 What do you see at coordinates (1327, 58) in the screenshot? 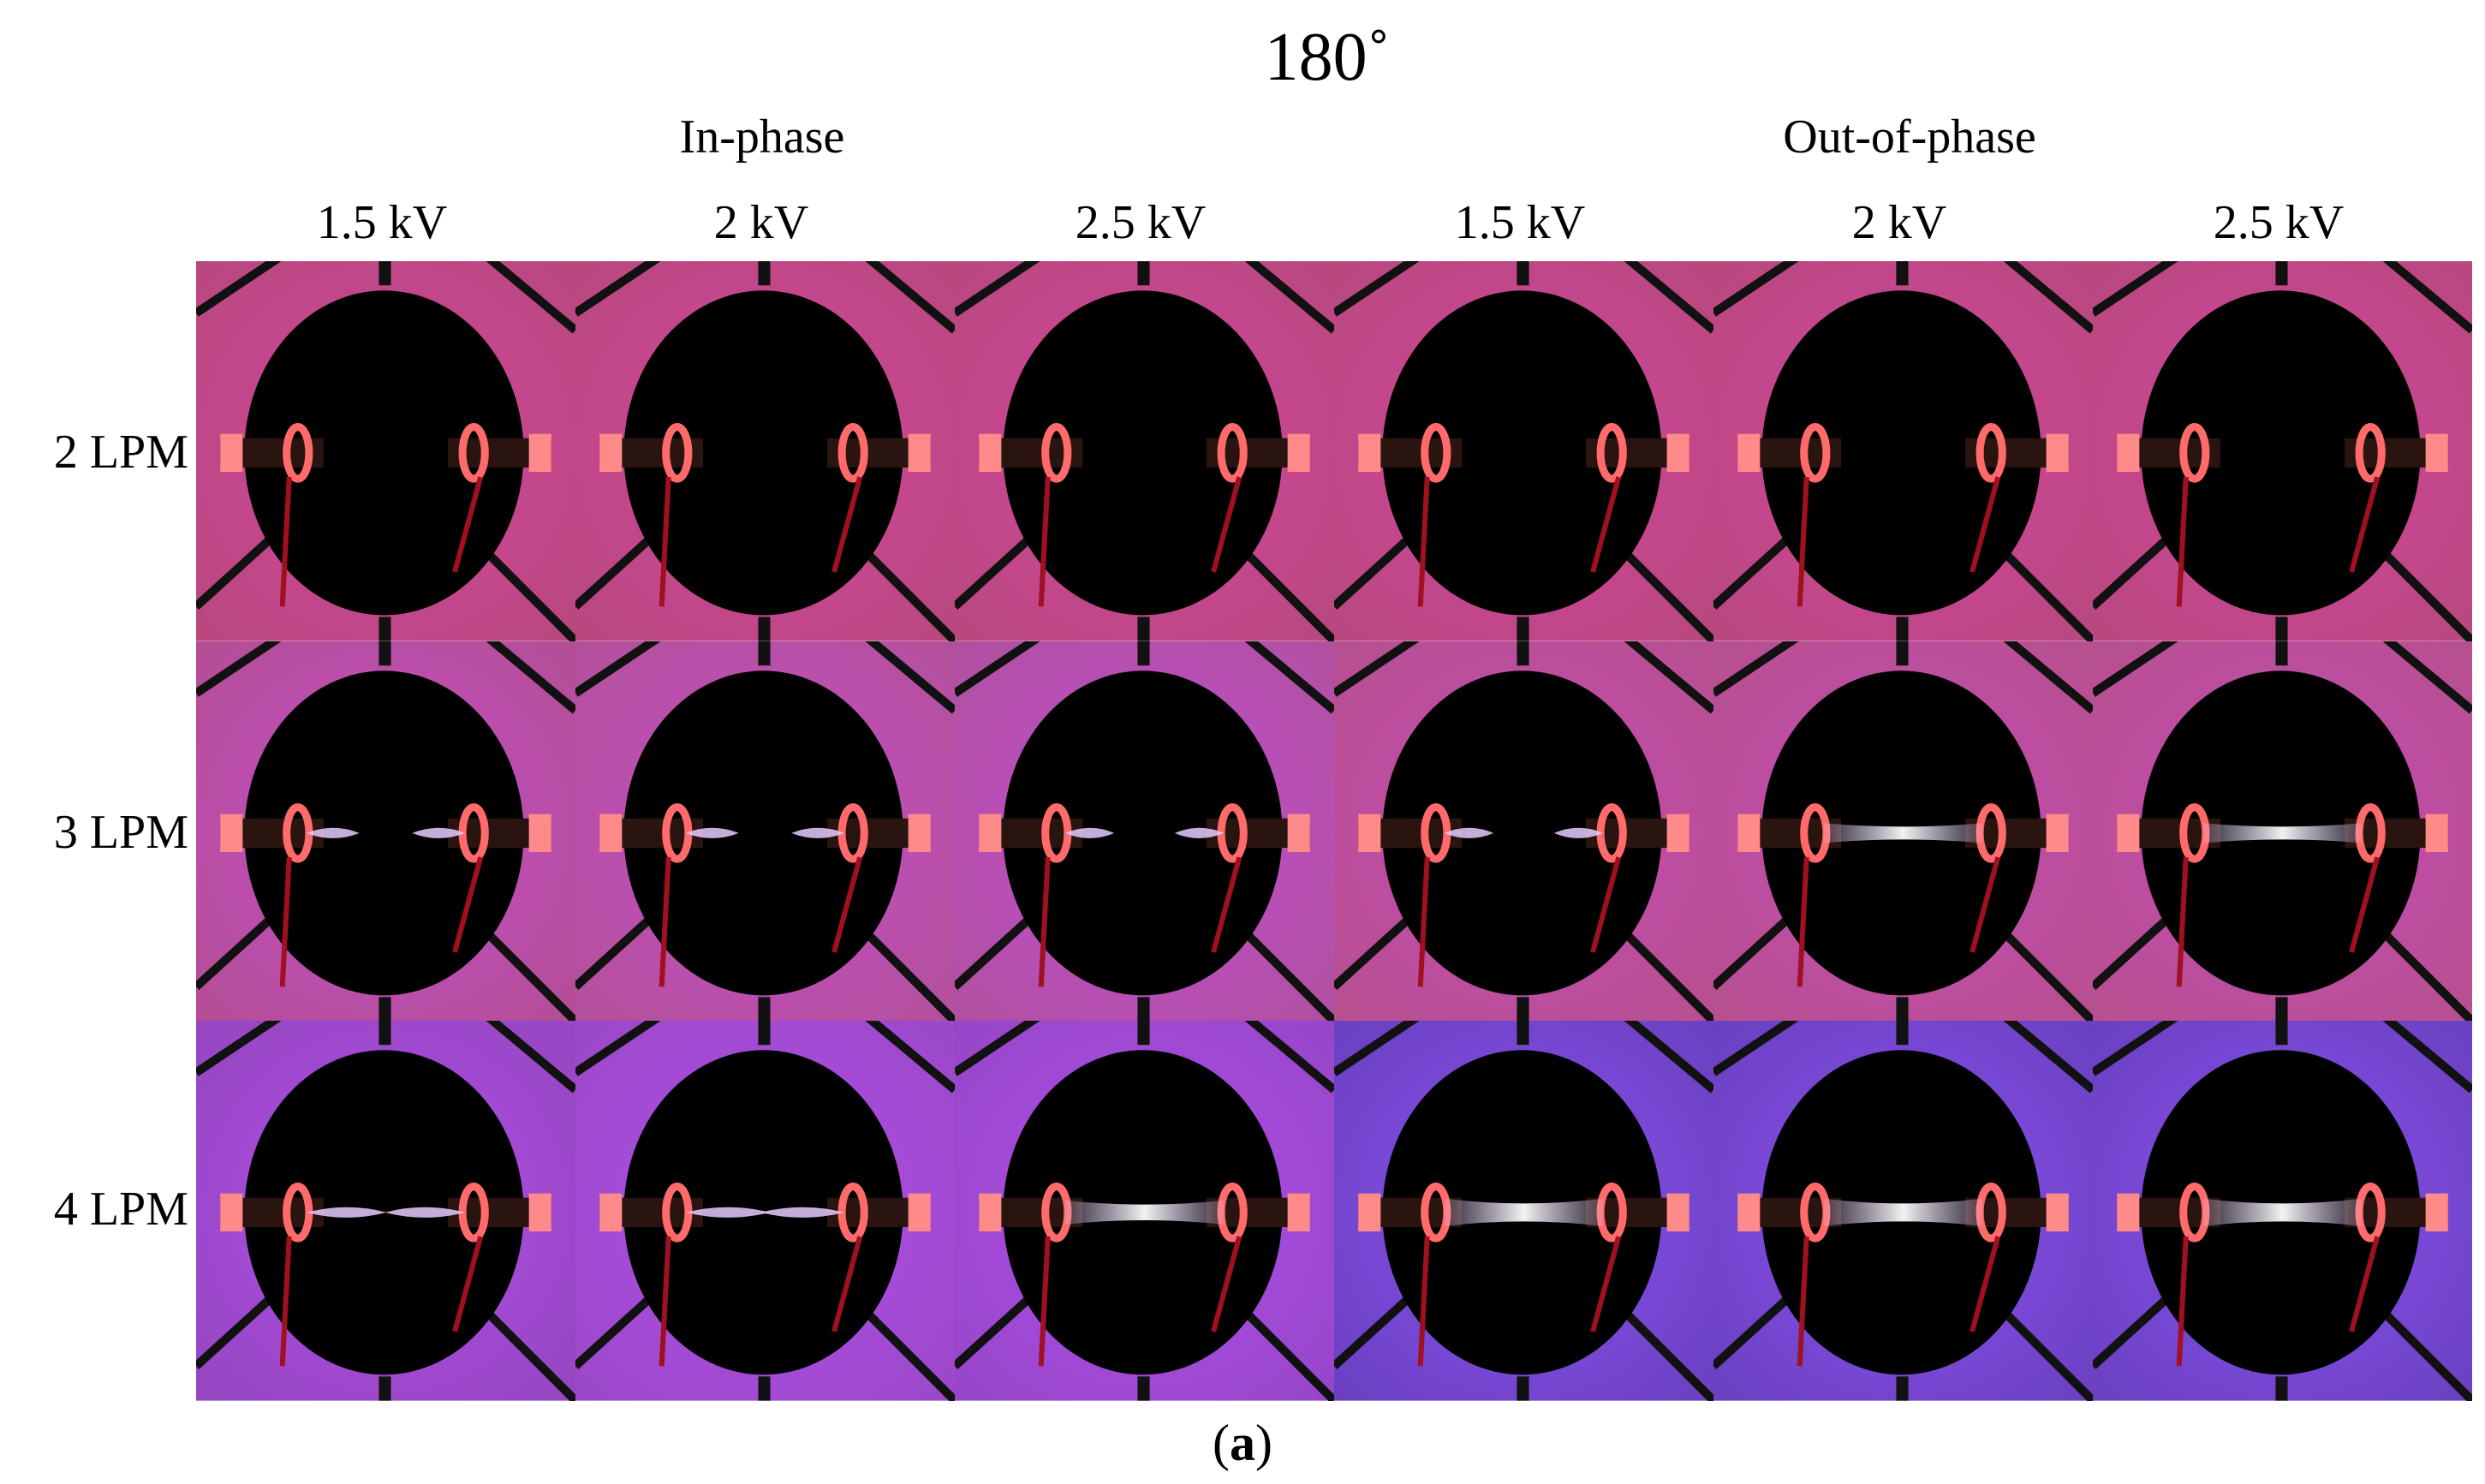
I see `figure-title: 180˚` at bounding box center [1327, 58].